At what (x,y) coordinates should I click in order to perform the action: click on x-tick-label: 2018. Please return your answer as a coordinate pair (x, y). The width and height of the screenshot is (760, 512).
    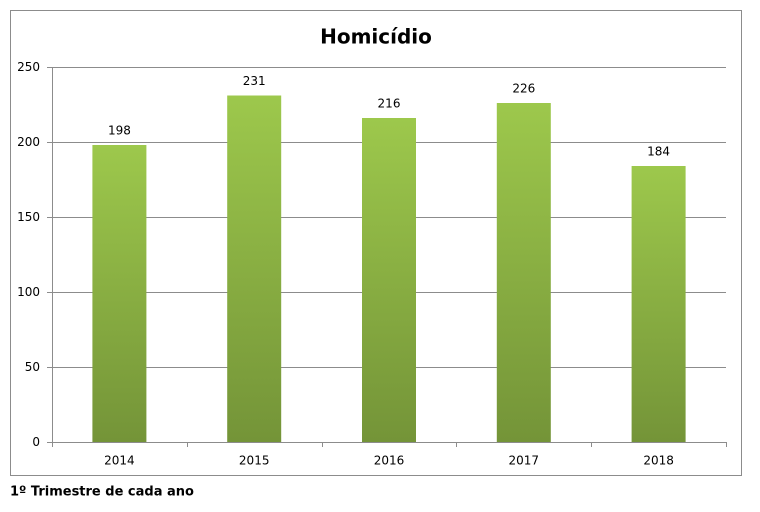
    Looking at the image, I should click on (658, 461).